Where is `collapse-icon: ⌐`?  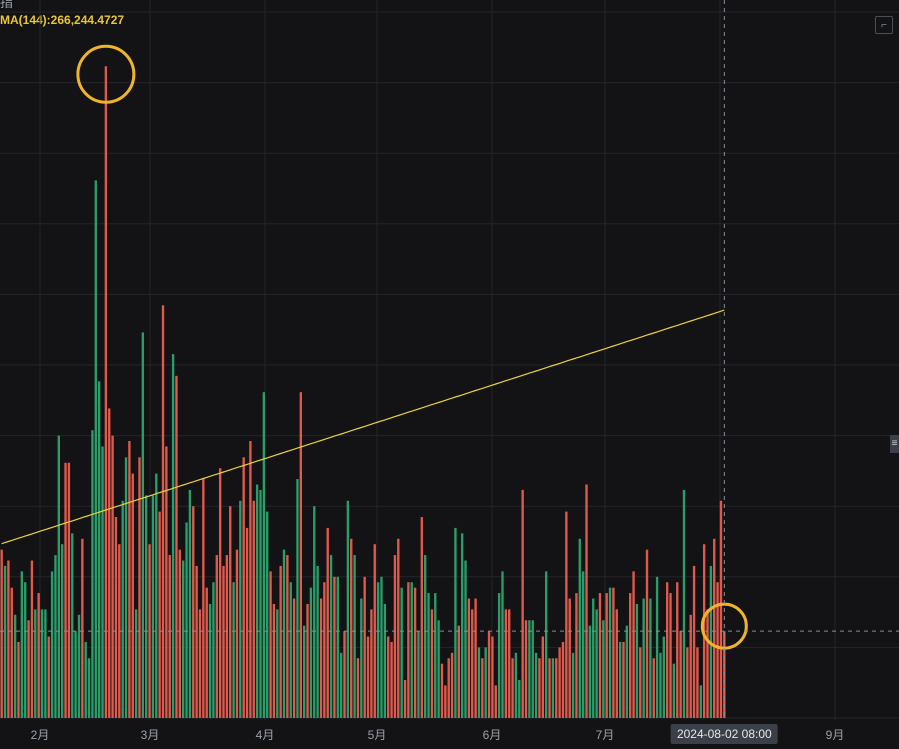 collapse-icon: ⌐ is located at coordinates (884, 25).